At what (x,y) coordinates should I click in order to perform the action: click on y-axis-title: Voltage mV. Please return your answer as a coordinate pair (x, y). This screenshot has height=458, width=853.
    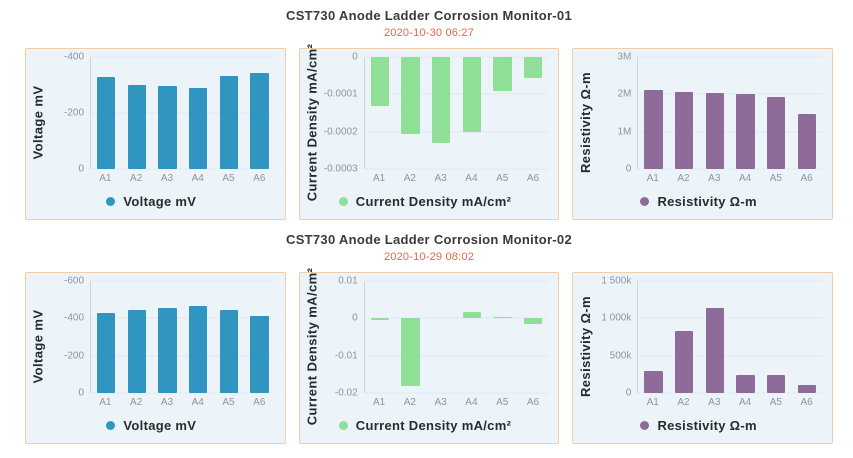
    Looking at the image, I should click on (38, 346).